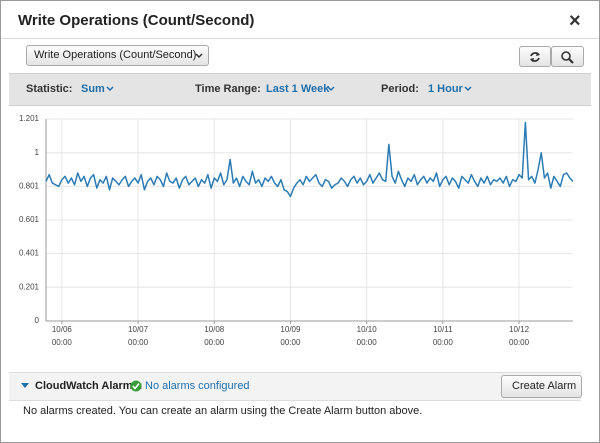 This screenshot has height=443, width=600. I want to click on metric-select-text: Write Operations (Count/Second), so click(115, 55).